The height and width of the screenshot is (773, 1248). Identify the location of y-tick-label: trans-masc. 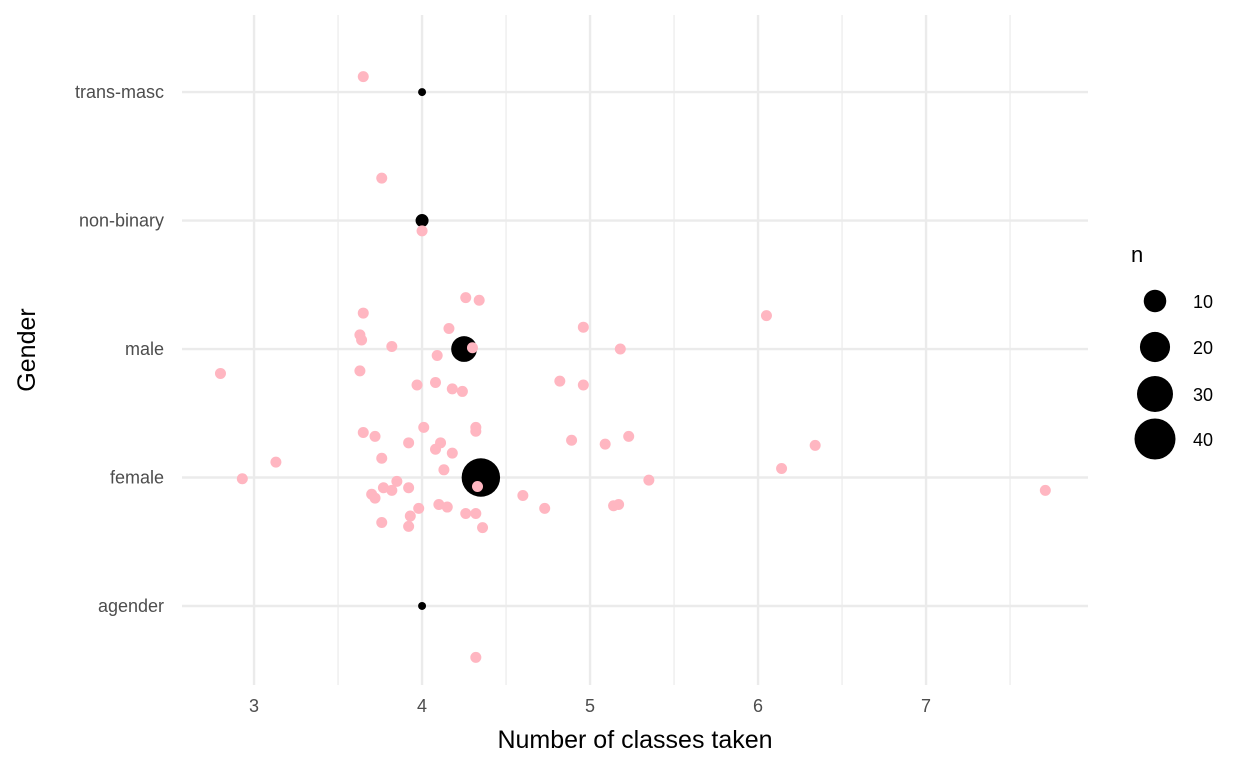
(119, 92).